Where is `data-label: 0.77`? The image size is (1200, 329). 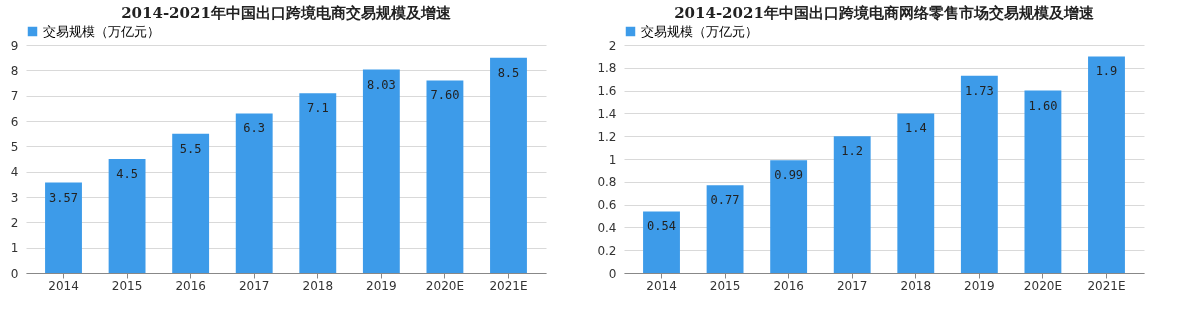 data-label: 0.77 is located at coordinates (725, 200).